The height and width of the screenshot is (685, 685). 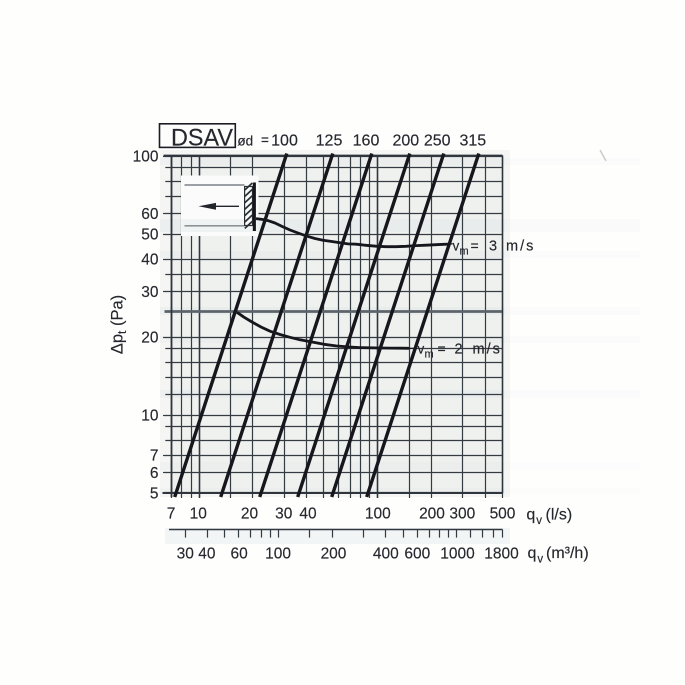 What do you see at coordinates (503, 514) in the screenshot?
I see `svg-text: 500` at bounding box center [503, 514].